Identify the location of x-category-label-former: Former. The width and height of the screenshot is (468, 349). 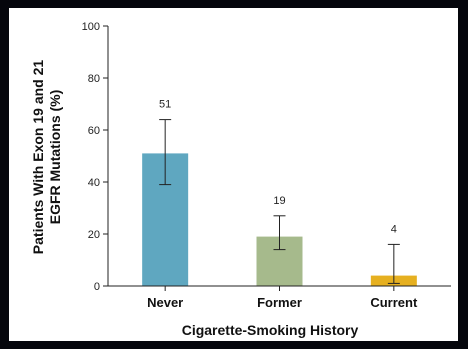
(279, 302).